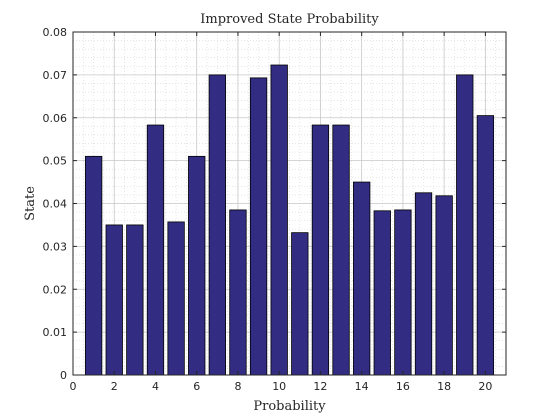 Image resolution: width=560 pixels, height=420 pixels. What do you see at coordinates (114, 386) in the screenshot?
I see `x-tick-label: 2` at bounding box center [114, 386].